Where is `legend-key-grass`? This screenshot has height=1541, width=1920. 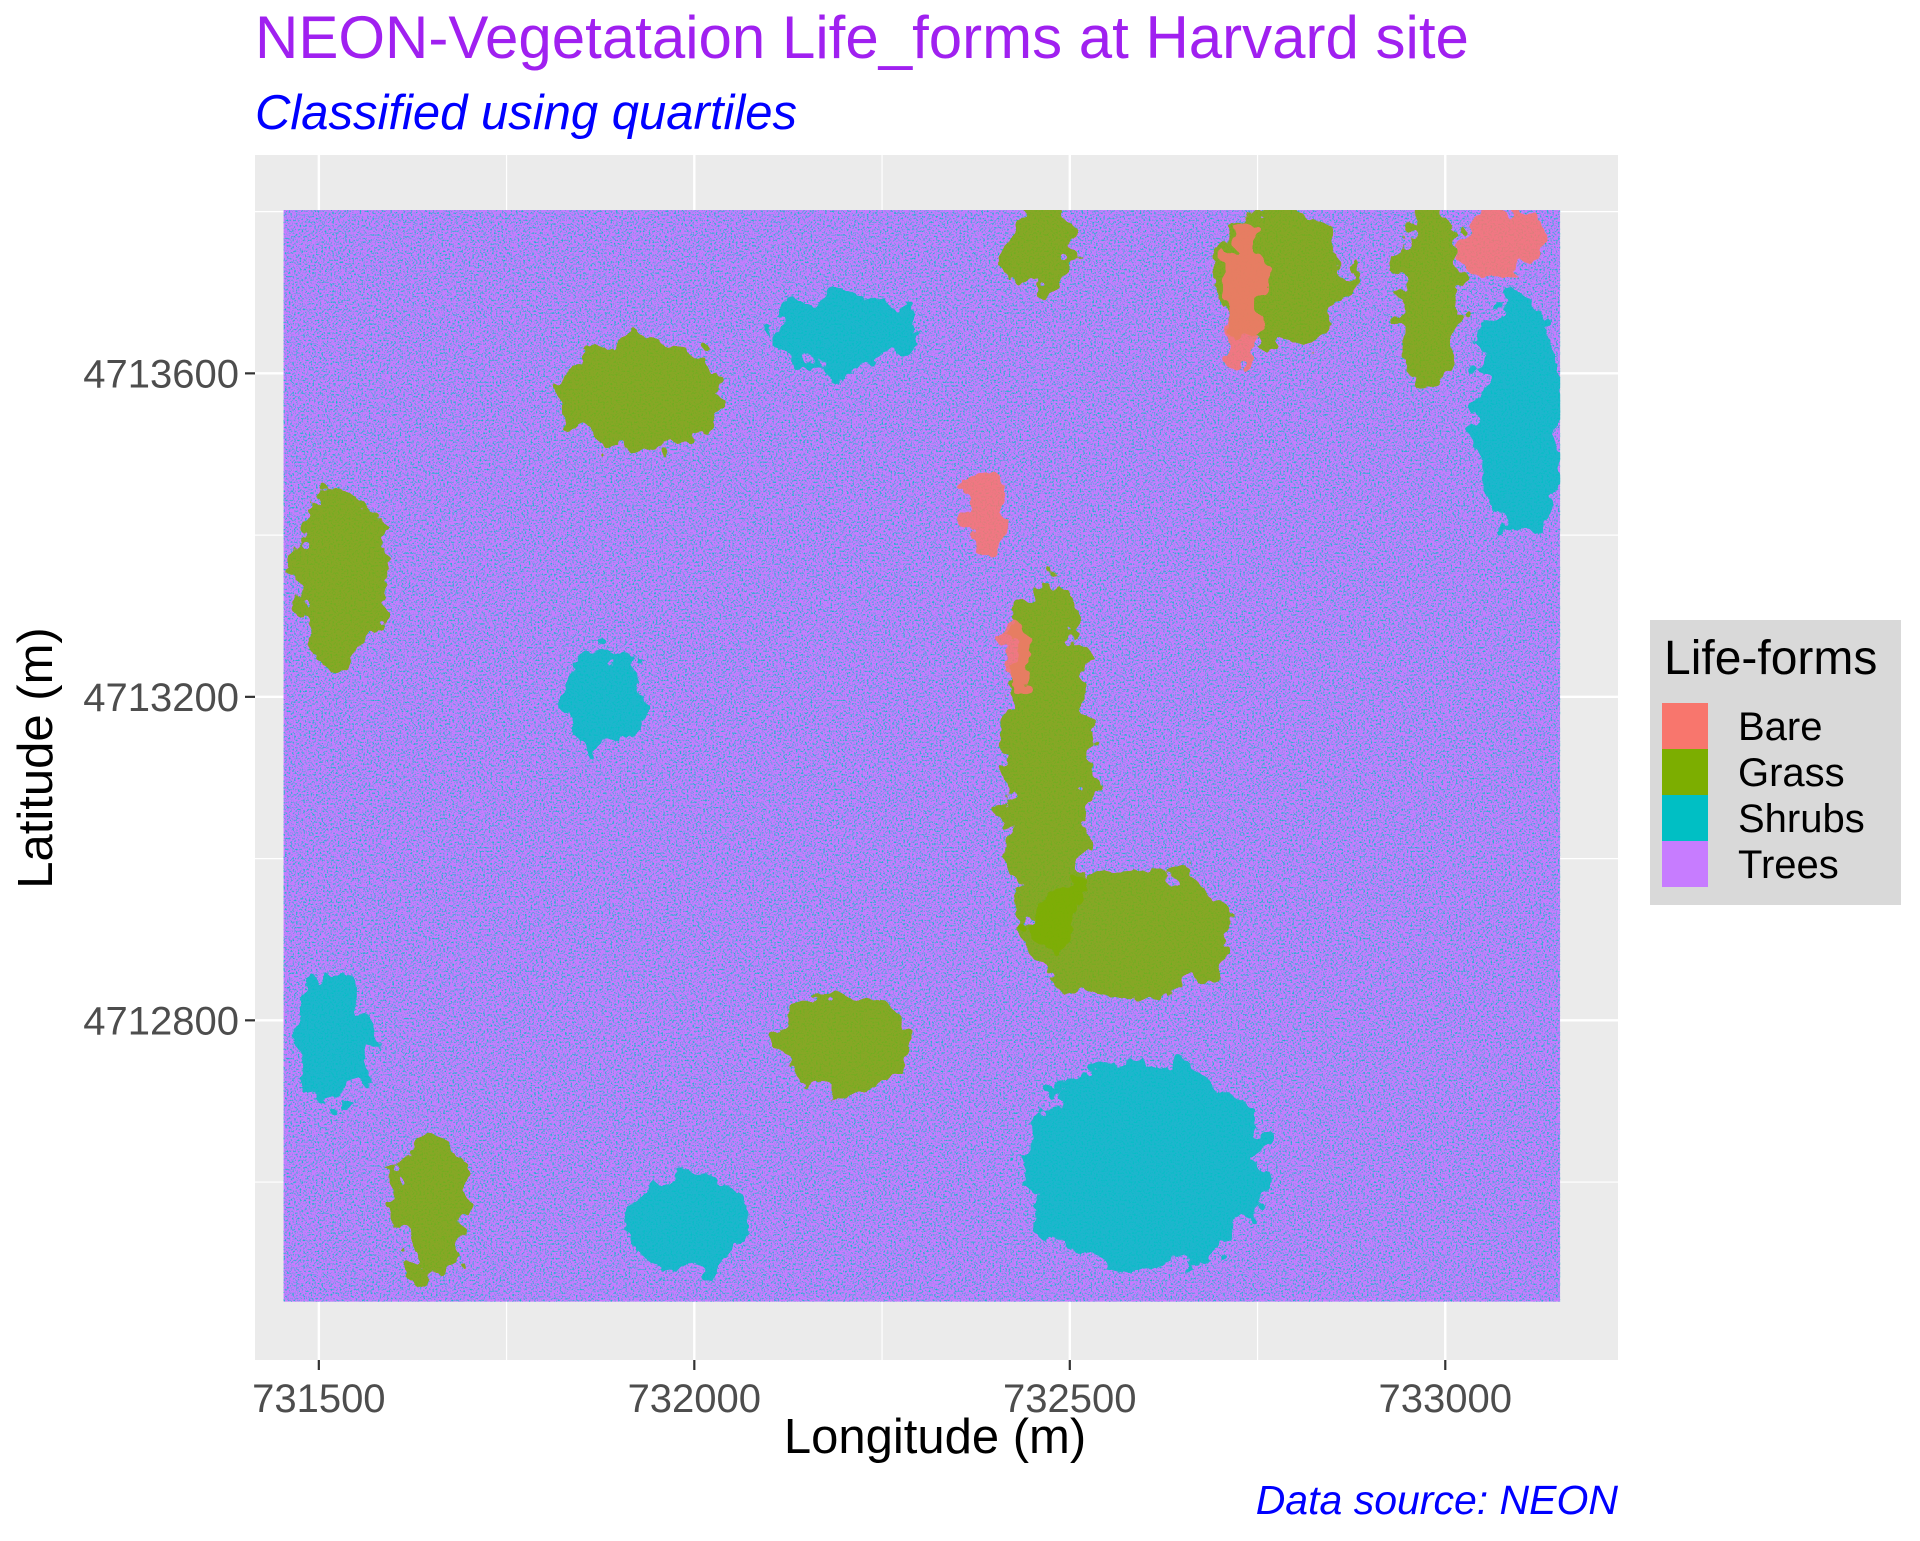
legend-key-grass is located at coordinates (1685, 772).